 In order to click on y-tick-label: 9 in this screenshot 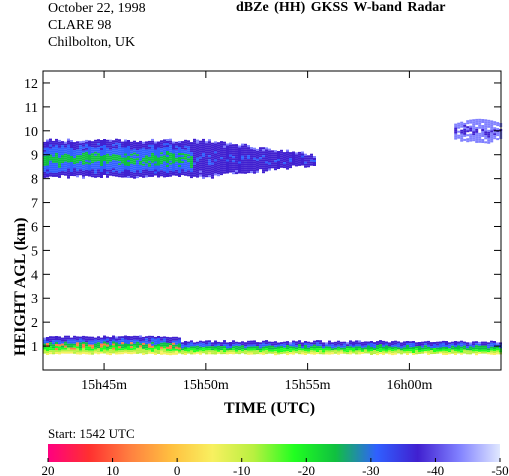, I will do `click(34, 156)`.